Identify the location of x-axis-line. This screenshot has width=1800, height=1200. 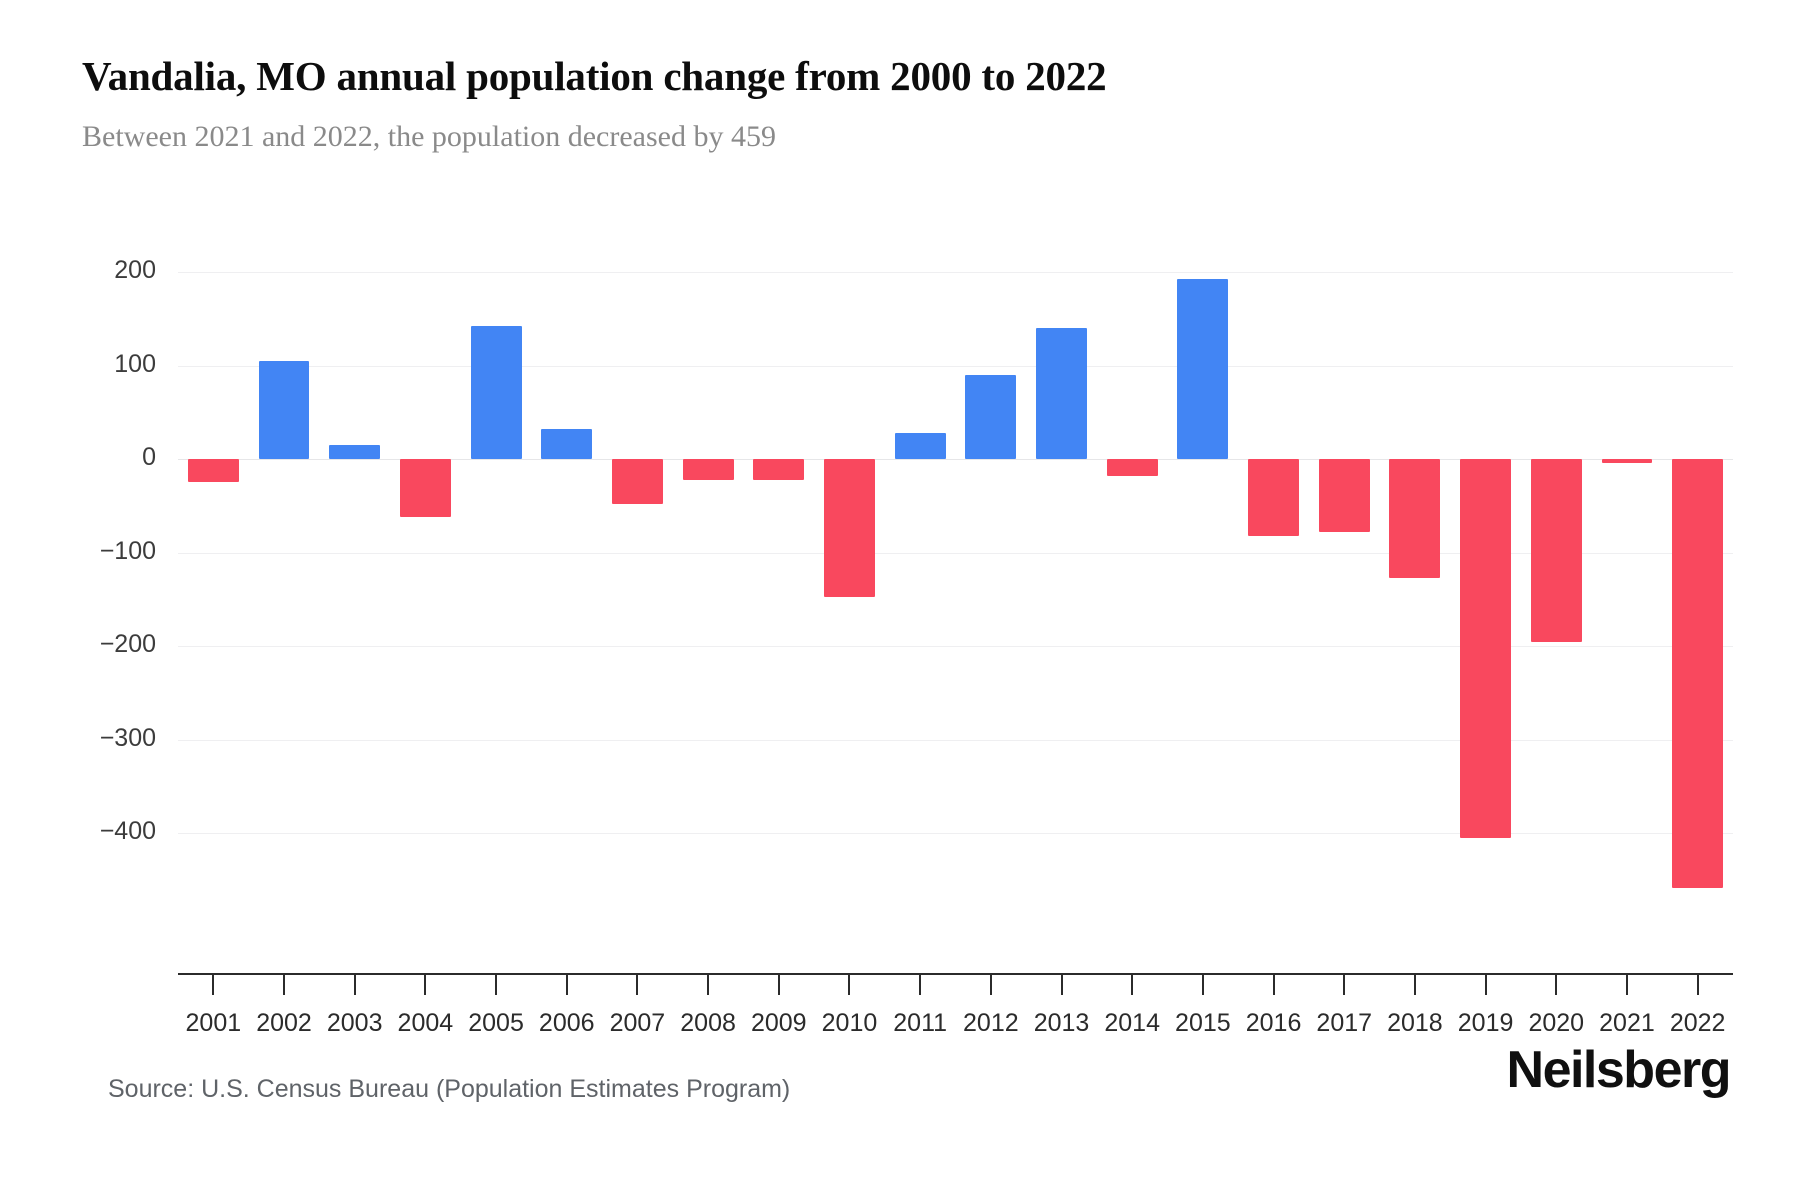
(955, 974).